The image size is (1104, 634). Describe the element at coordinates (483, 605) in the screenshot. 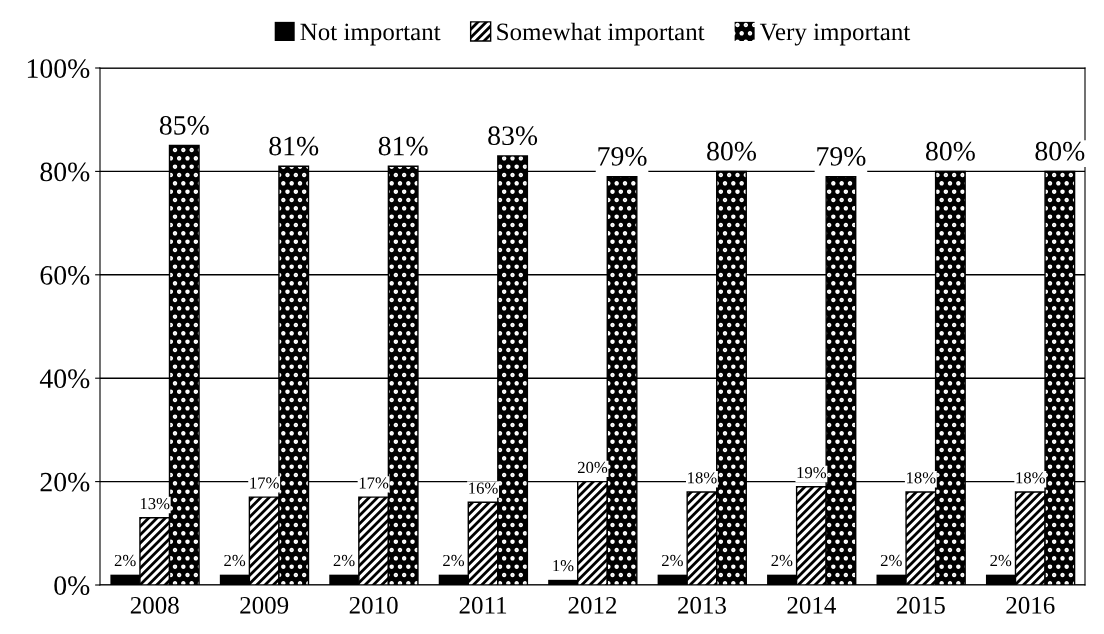

I see `x-tick-label: 2011` at that location.